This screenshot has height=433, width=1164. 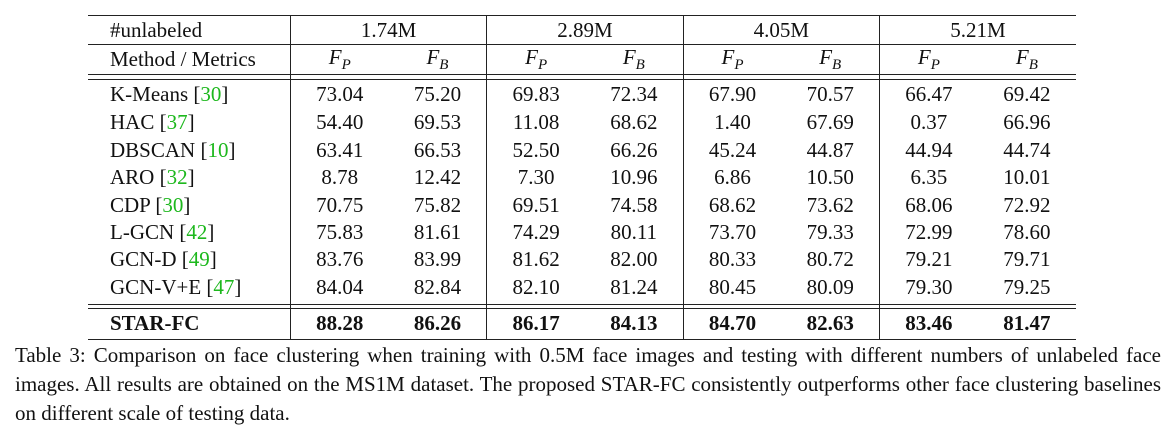 What do you see at coordinates (535, 260) in the screenshot?
I see `table-cell: 81.62` at bounding box center [535, 260].